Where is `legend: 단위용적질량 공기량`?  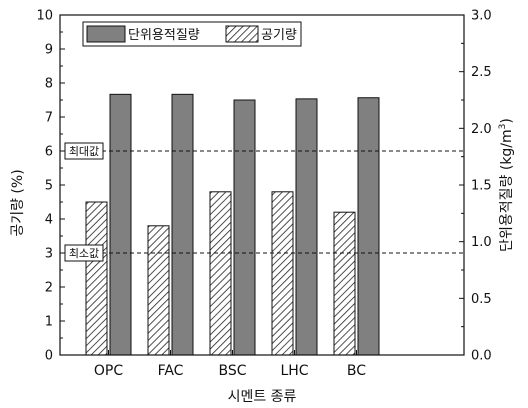 legend: 단위용적질량 공기량 is located at coordinates (192, 34).